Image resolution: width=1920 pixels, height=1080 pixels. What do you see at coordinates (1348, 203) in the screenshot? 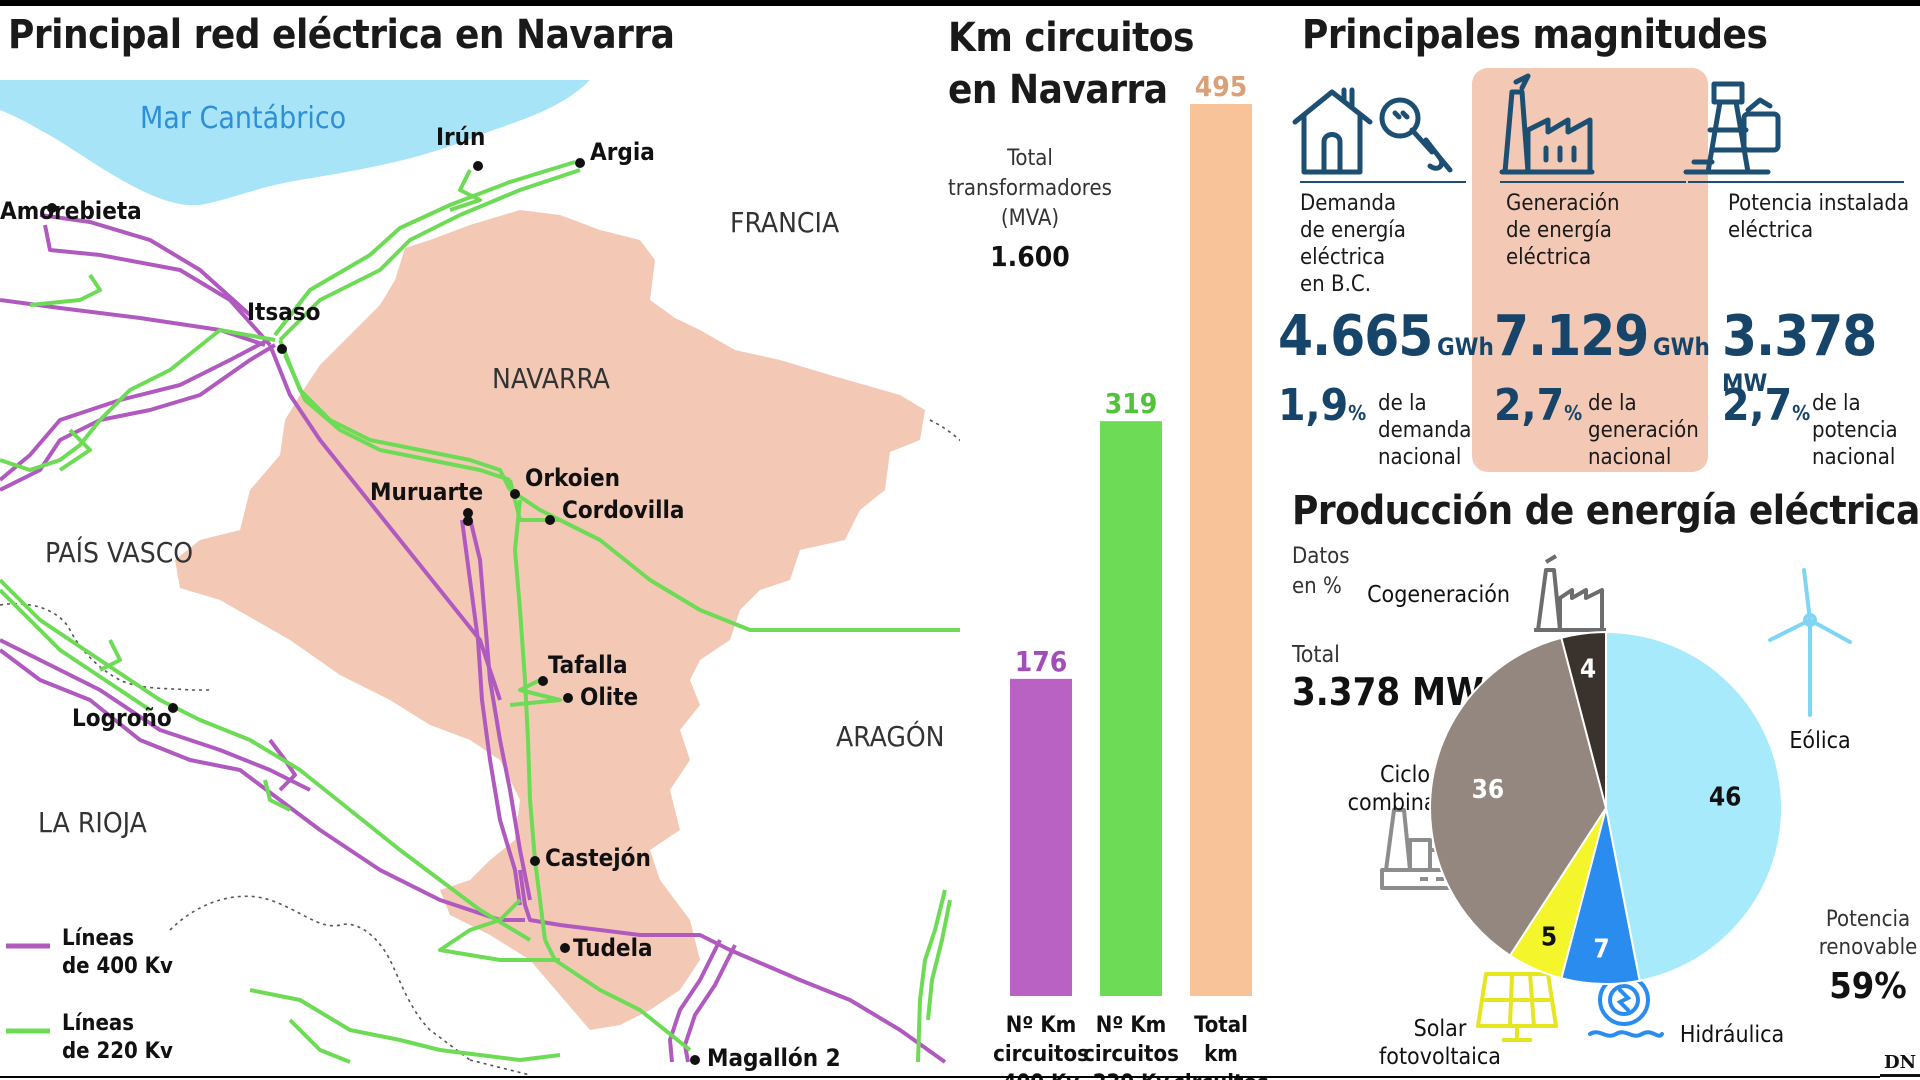
I see `demand-label-1: Demanda` at bounding box center [1348, 203].